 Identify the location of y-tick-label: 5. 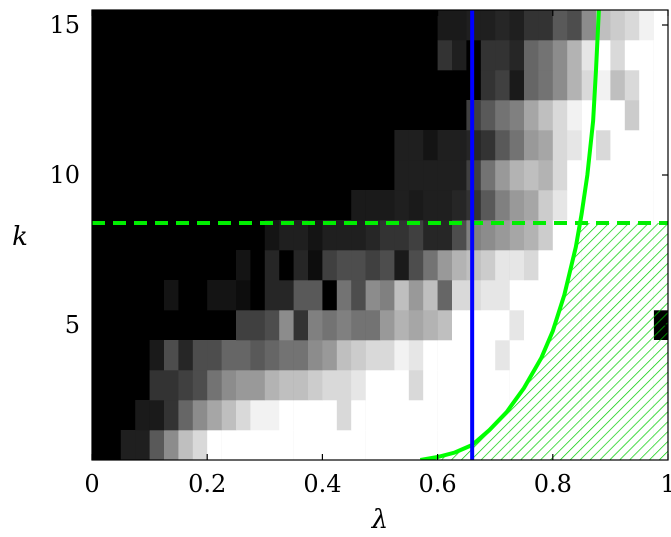
(72, 325).